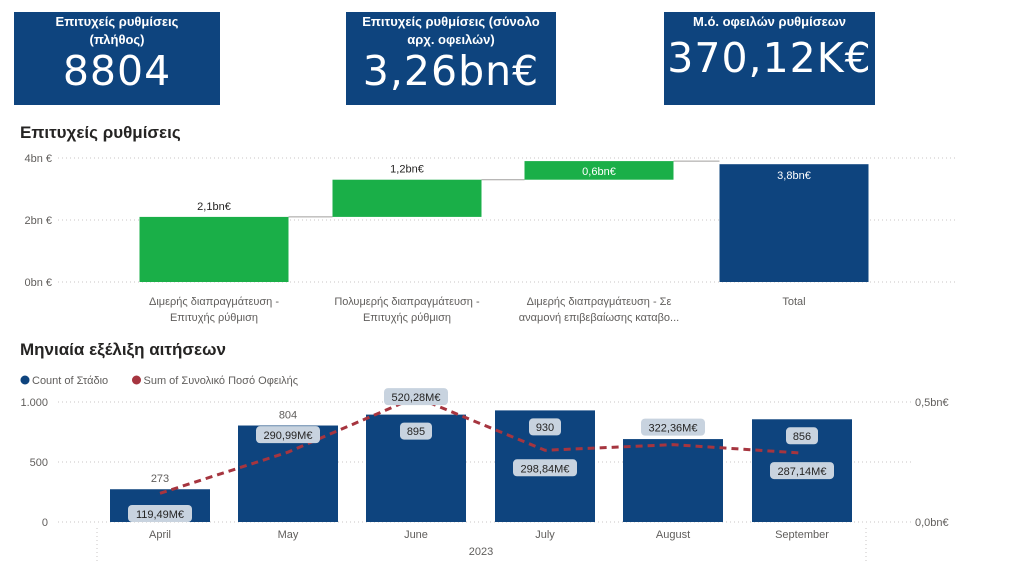  Describe the element at coordinates (932, 523) in the screenshot. I see `y-right-tick-label: 0,0bn€` at that location.